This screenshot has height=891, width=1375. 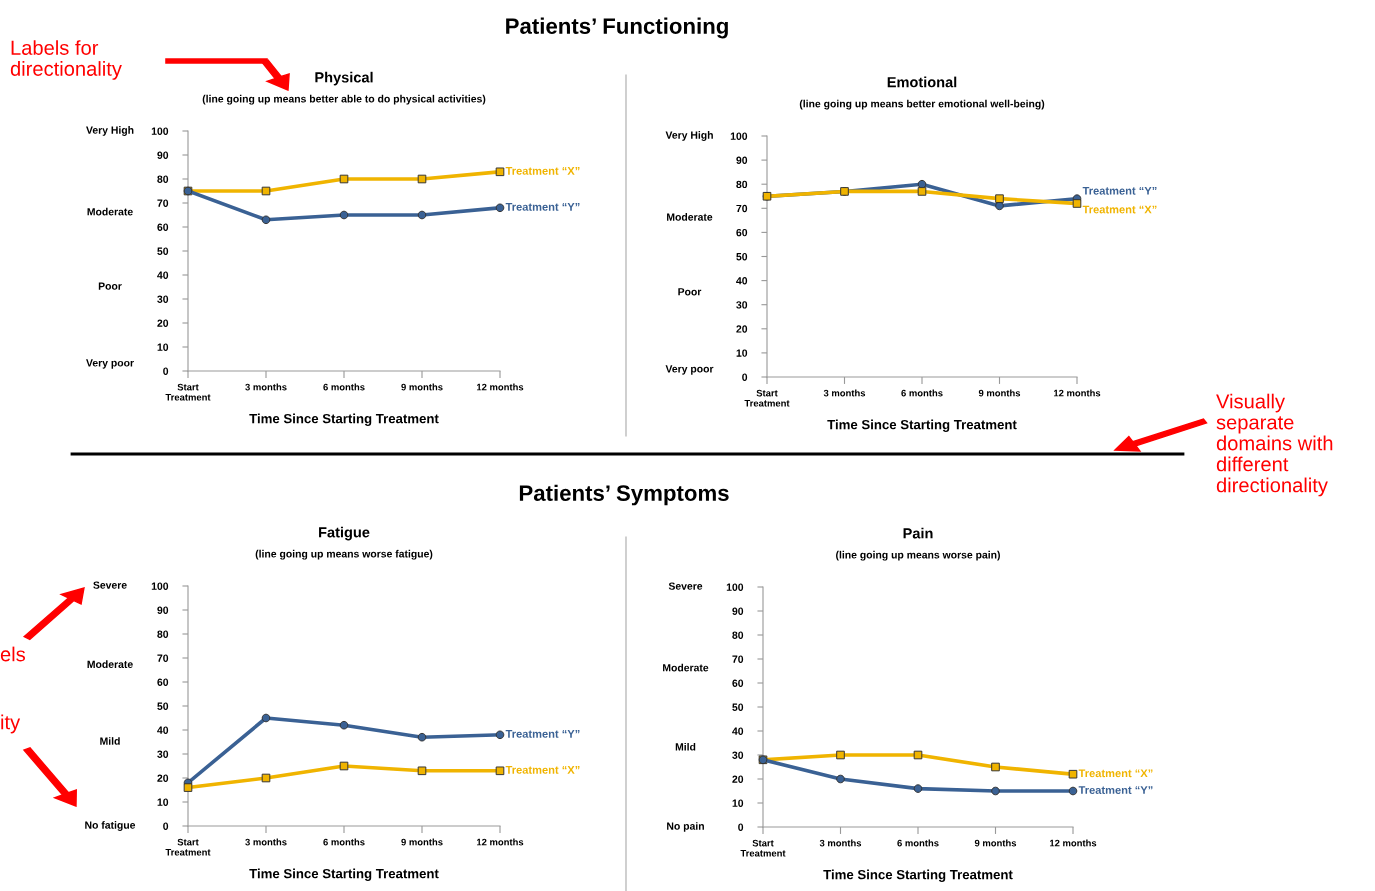 What do you see at coordinates (344, 533) in the screenshot?
I see `chart-title: Fatigue` at bounding box center [344, 533].